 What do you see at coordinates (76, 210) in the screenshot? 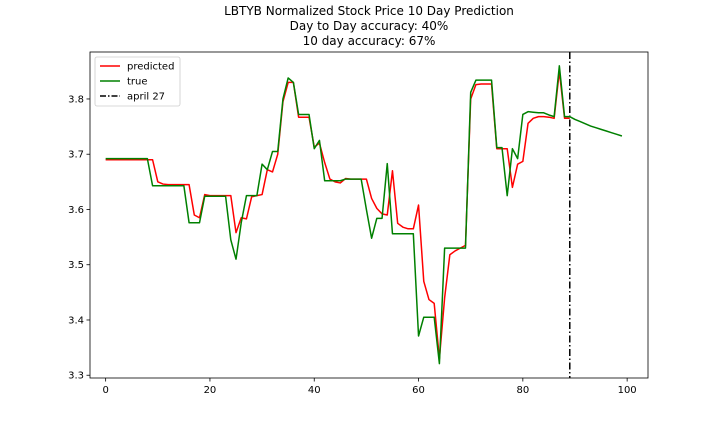
I see `y-tick-label: 3.6` at bounding box center [76, 210].